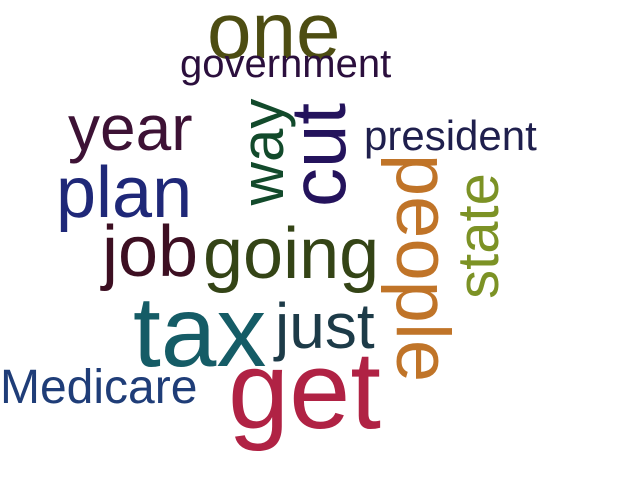  I want to click on word-just: just, so click(325, 326).